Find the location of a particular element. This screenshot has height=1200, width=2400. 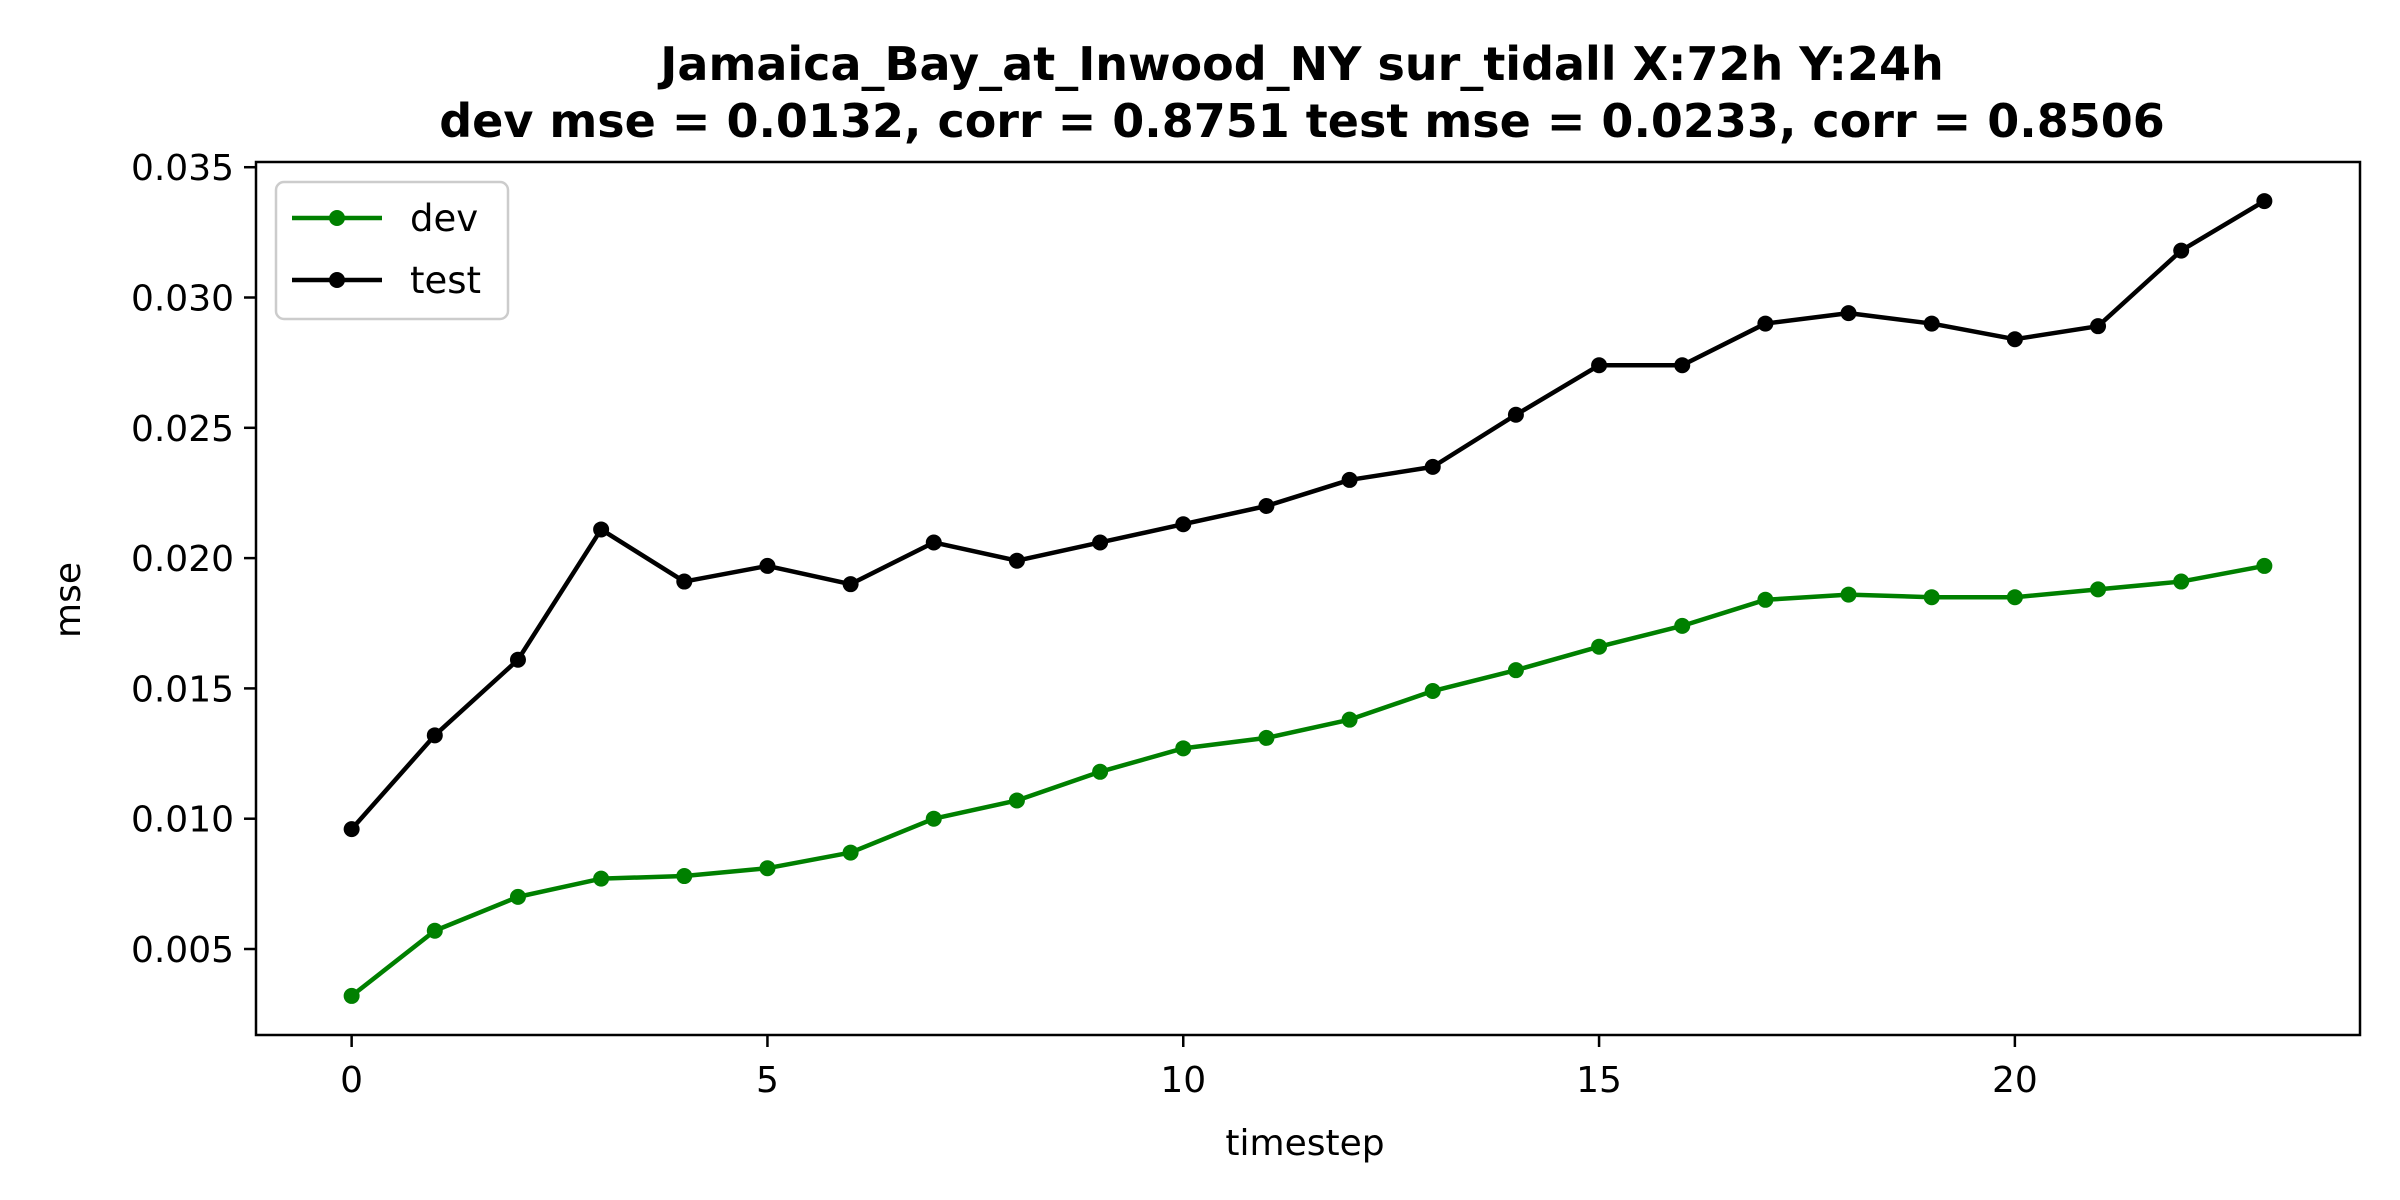

y-tick-label: 0.020 is located at coordinates (182, 559).